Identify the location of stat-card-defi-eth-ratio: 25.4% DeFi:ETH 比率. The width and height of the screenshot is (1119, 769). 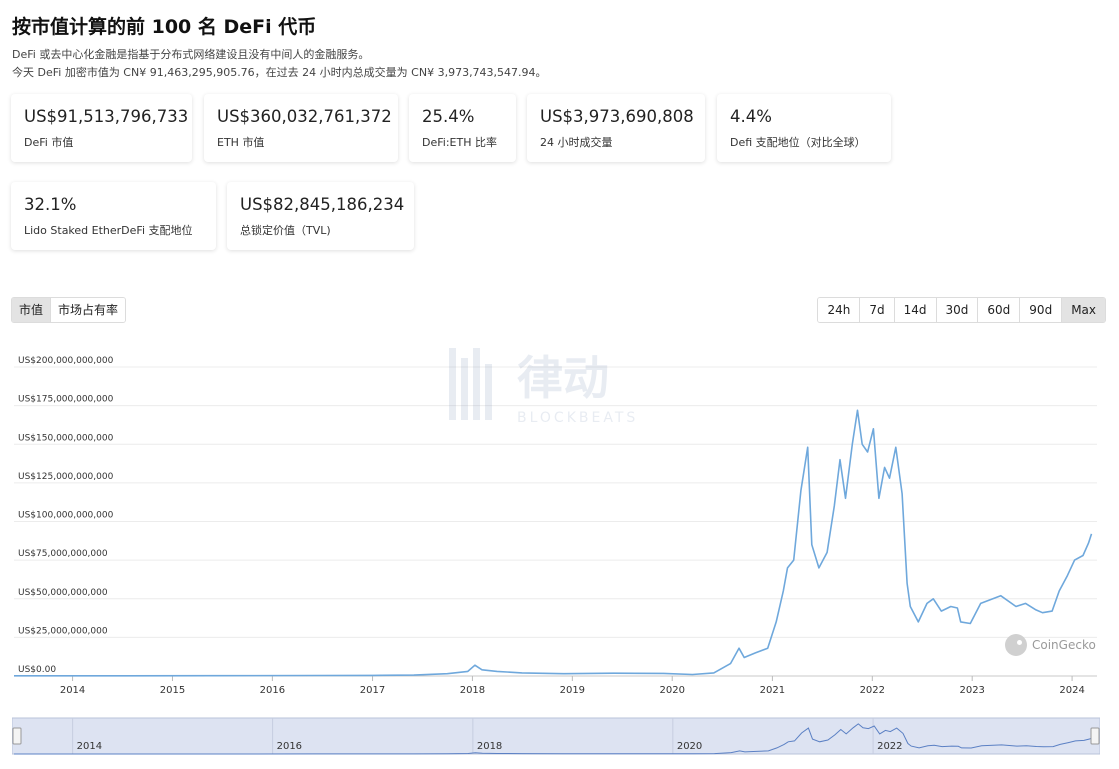
(462, 128).